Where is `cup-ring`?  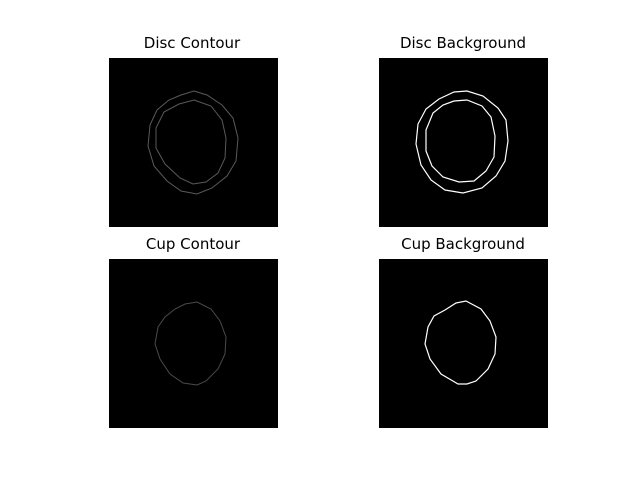 cup-ring is located at coordinates (190, 343).